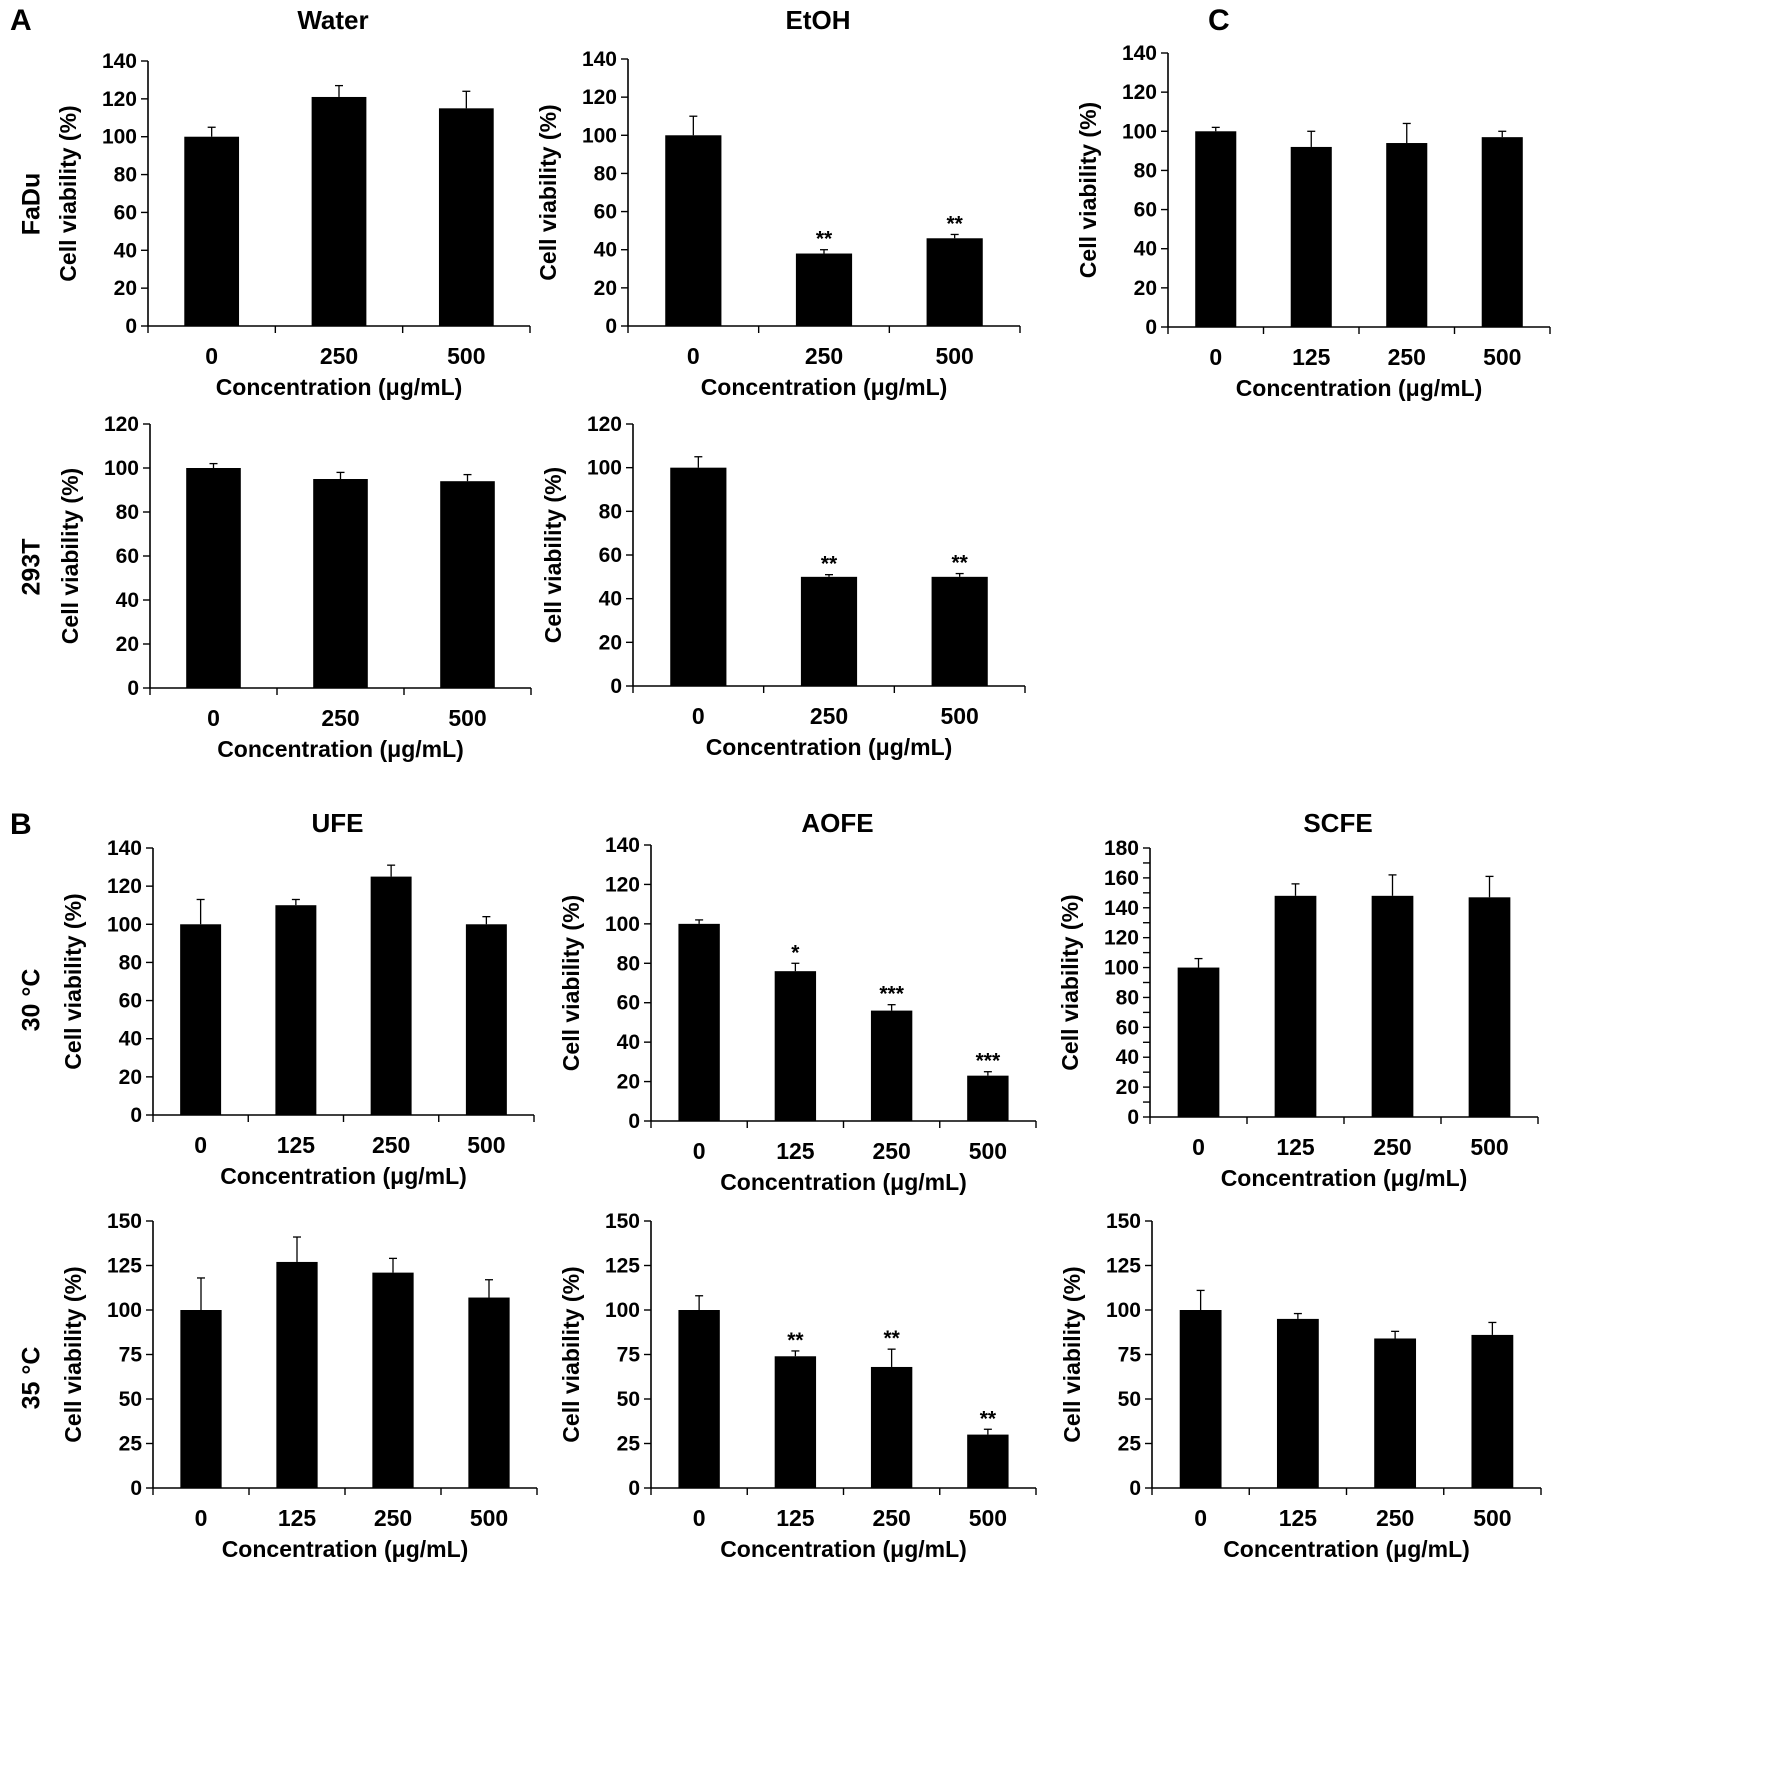 The height and width of the screenshot is (1786, 1770). What do you see at coordinates (130, 1399) in the screenshot?
I see `y-tick-label: 50` at bounding box center [130, 1399].